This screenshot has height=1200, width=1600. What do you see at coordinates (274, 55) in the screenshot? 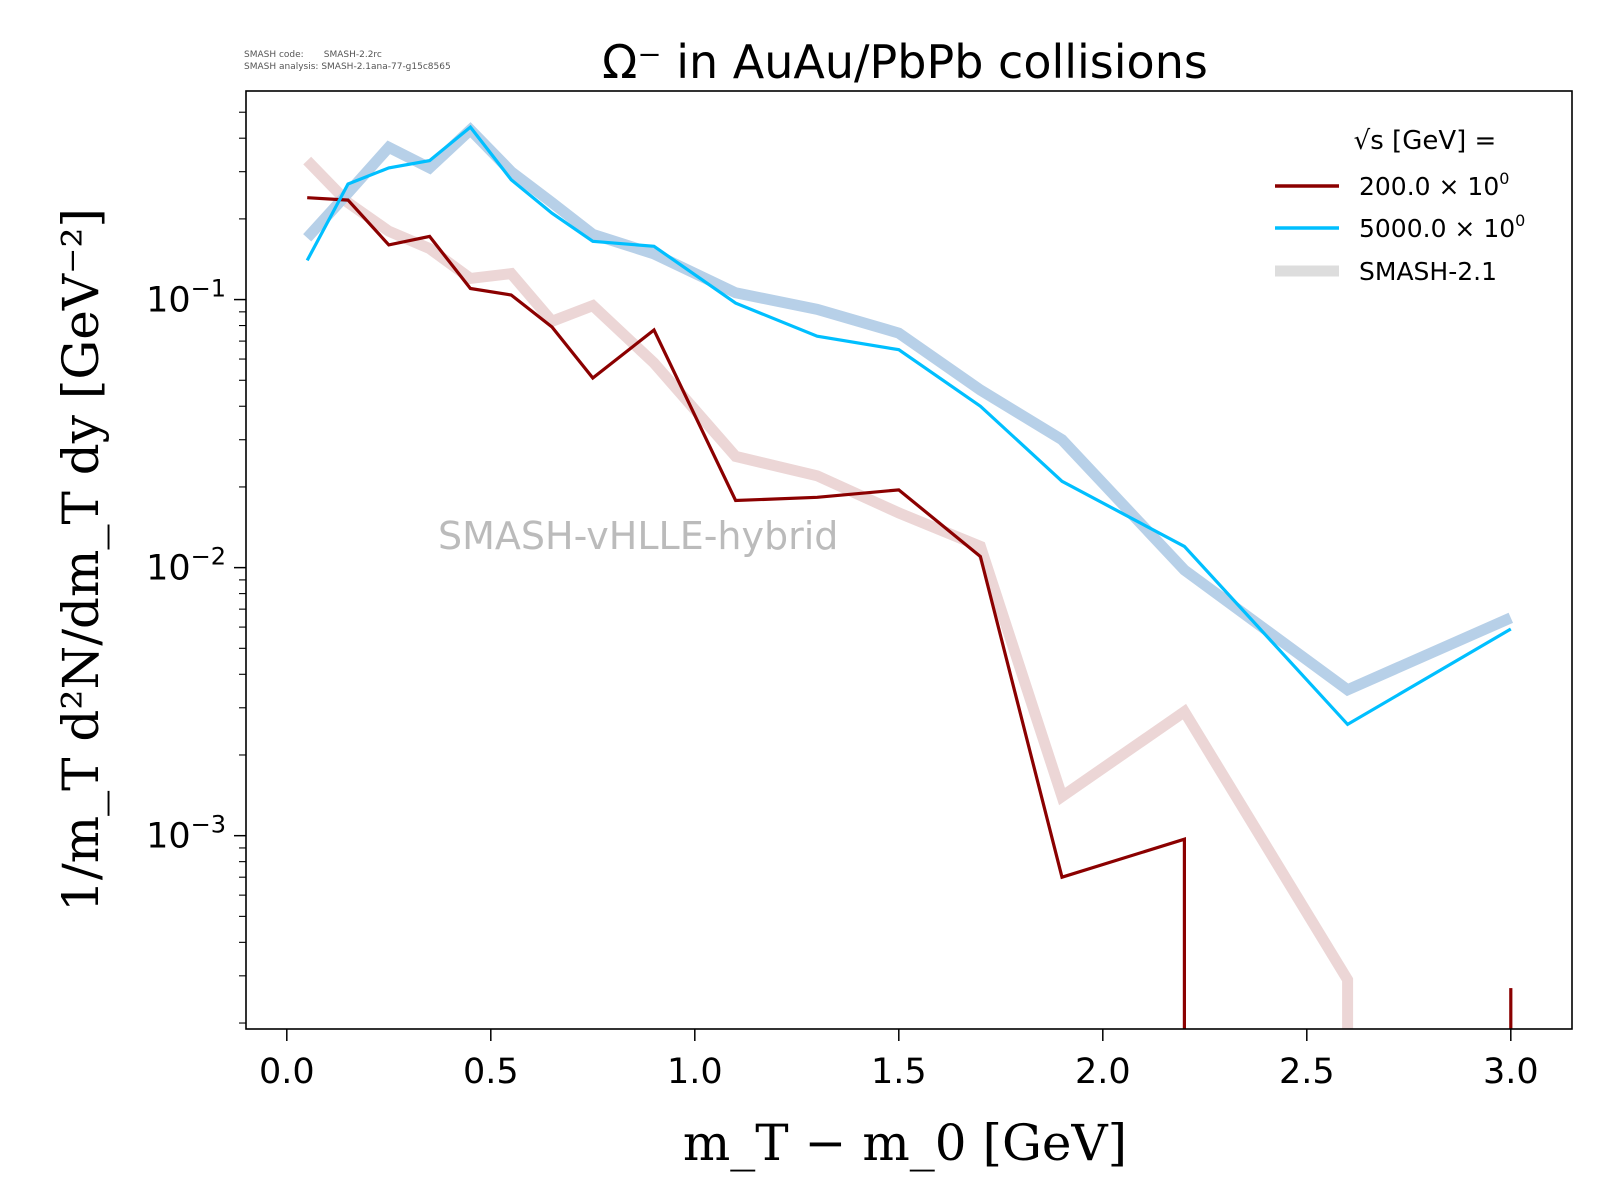
I see `smash-code-label: SMASH code:` at bounding box center [274, 55].